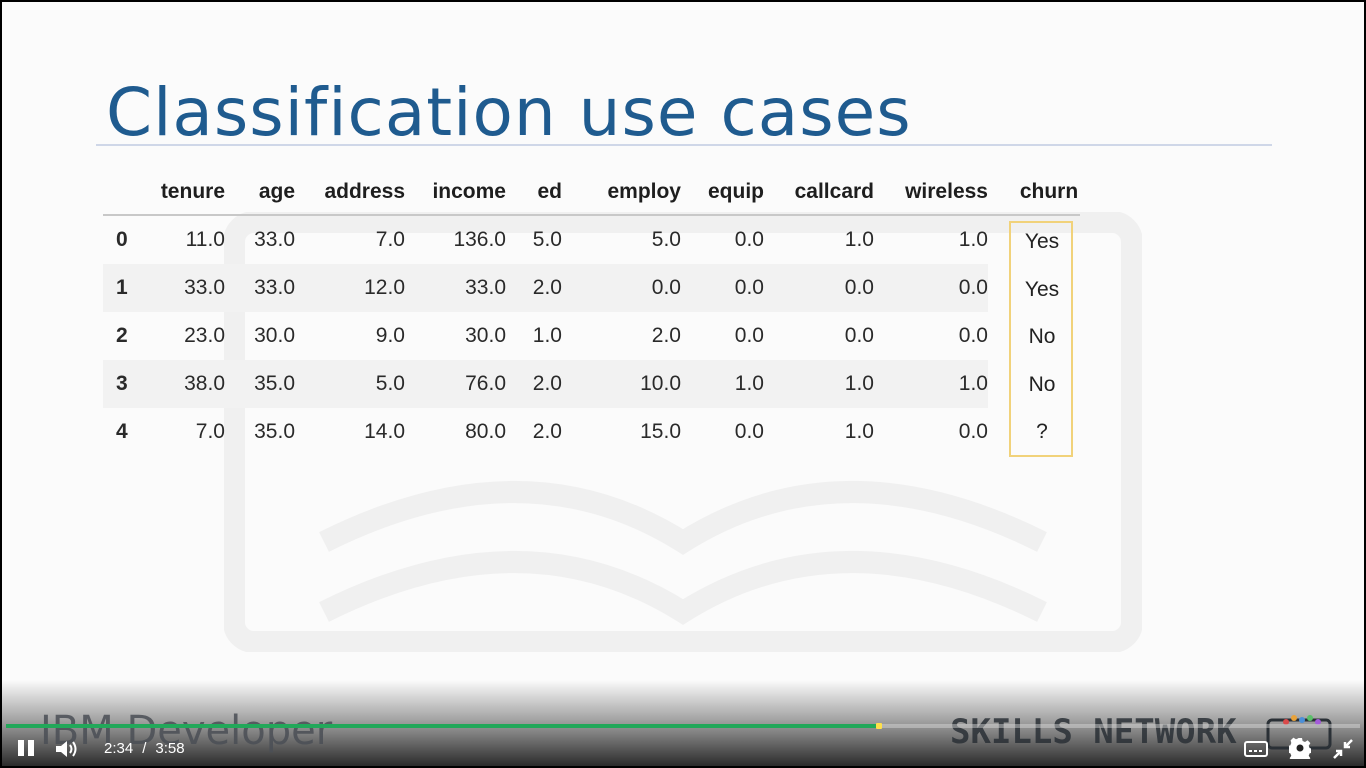  Describe the element at coordinates (26, 749) in the screenshot. I see `pause-button` at that location.